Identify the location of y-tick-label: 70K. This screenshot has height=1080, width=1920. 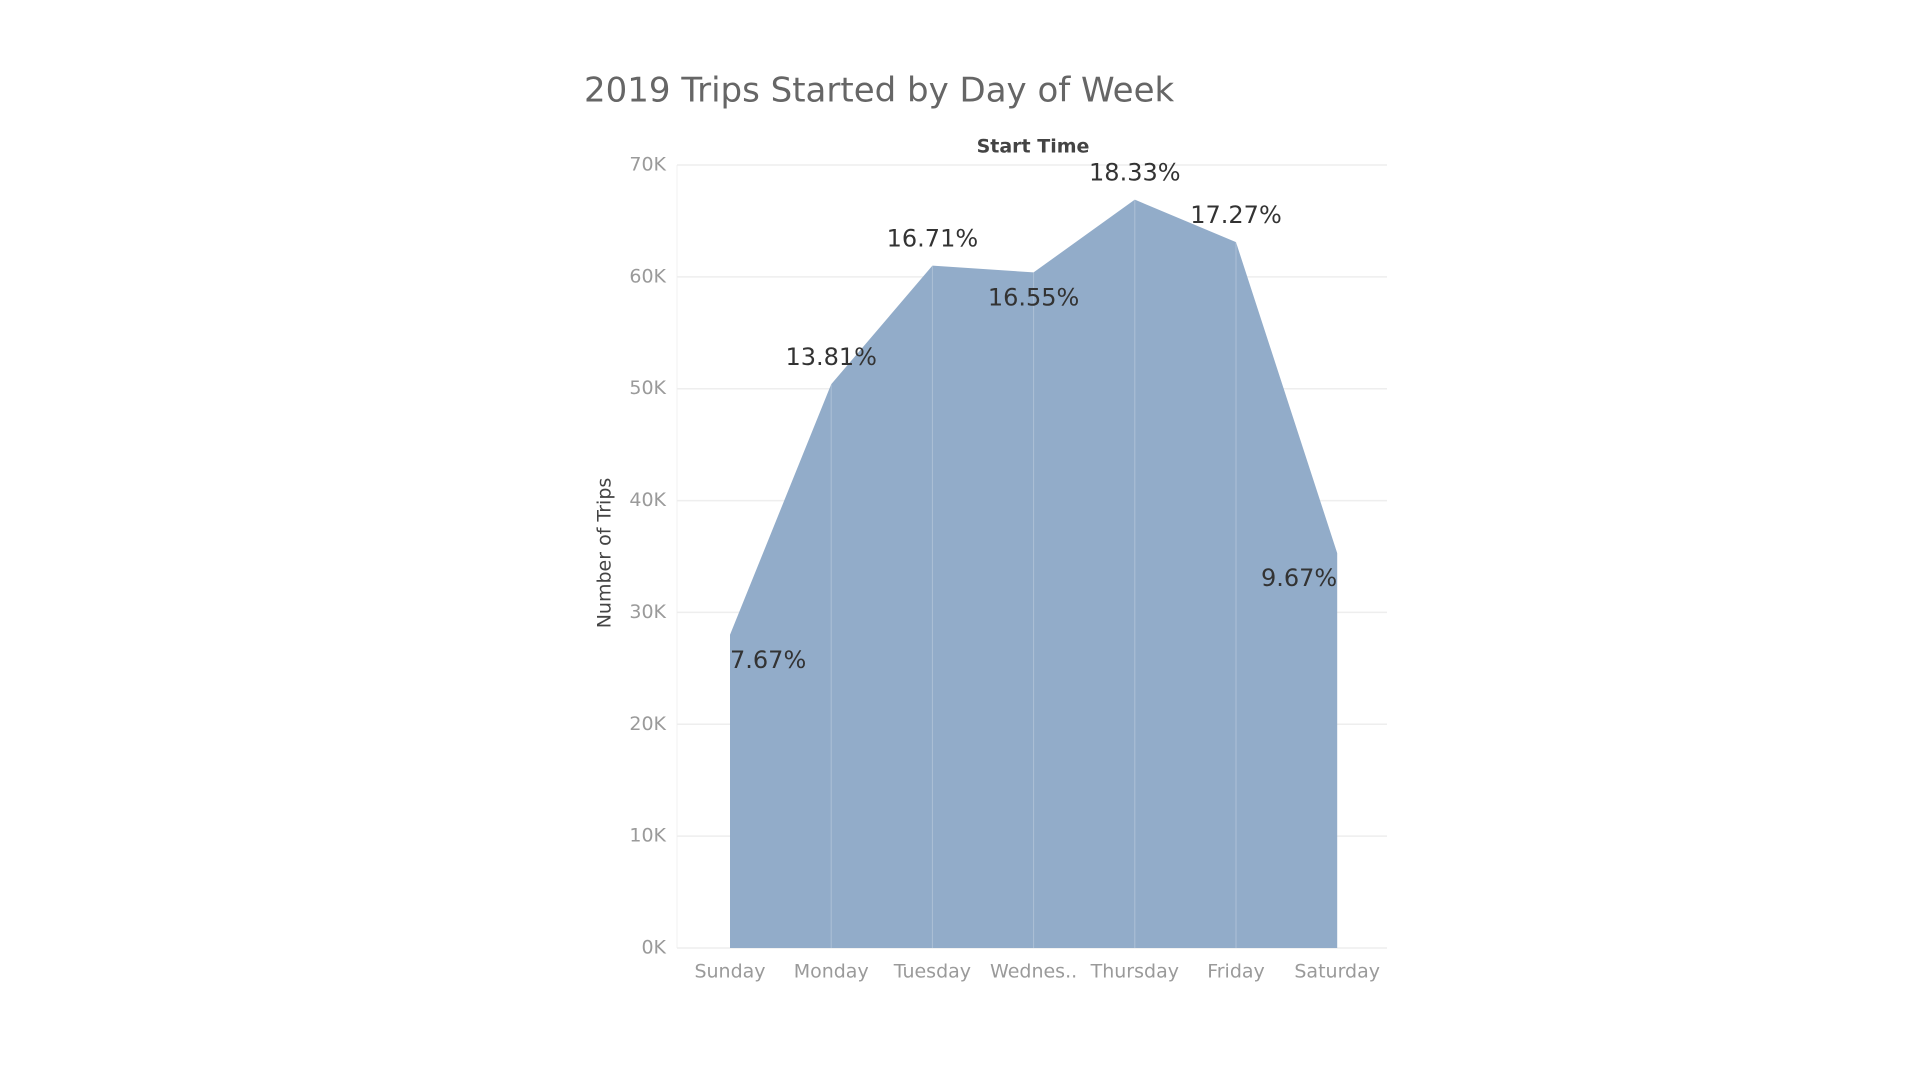
(647, 165).